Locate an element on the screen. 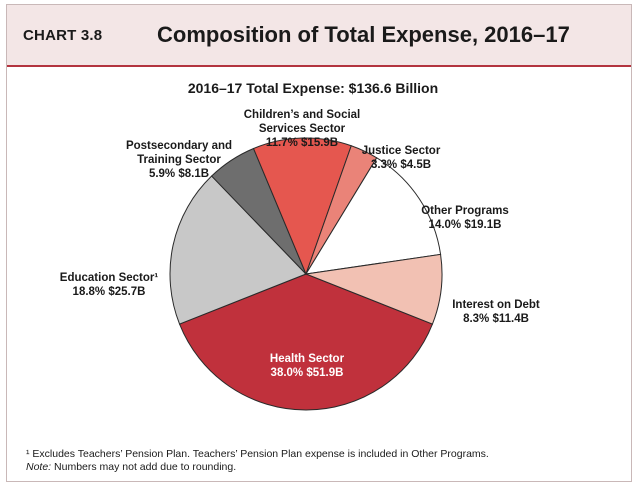 The height and width of the screenshot is (488, 640). note-label: Note: is located at coordinates (39, 467).